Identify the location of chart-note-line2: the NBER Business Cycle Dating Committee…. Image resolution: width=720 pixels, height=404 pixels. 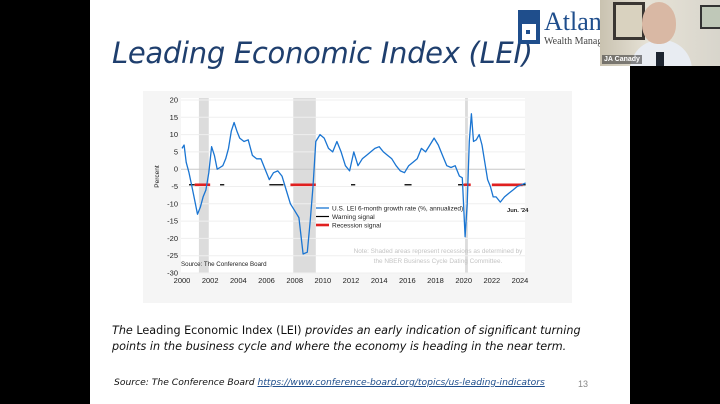
(438, 261).